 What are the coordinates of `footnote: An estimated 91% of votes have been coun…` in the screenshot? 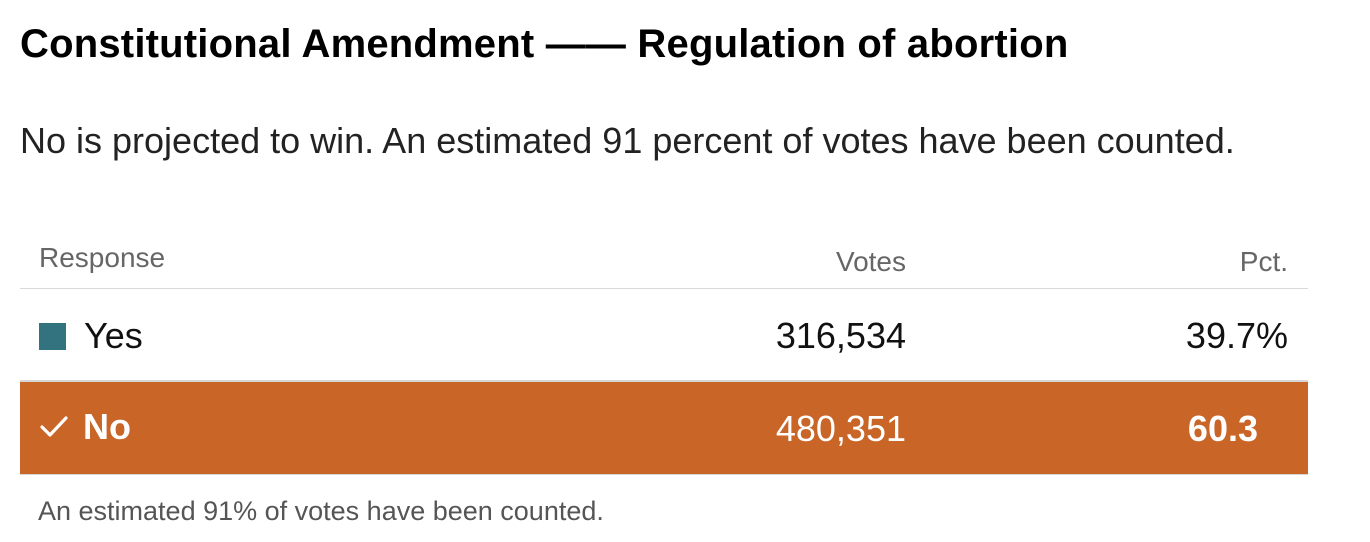 It's located at (321, 511).